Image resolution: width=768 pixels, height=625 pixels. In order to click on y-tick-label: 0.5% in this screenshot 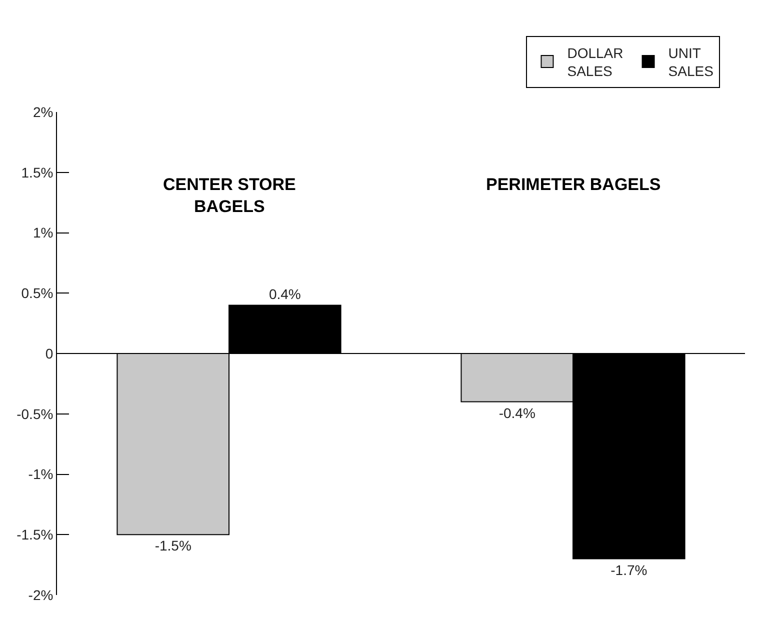, I will do `click(37, 293)`.